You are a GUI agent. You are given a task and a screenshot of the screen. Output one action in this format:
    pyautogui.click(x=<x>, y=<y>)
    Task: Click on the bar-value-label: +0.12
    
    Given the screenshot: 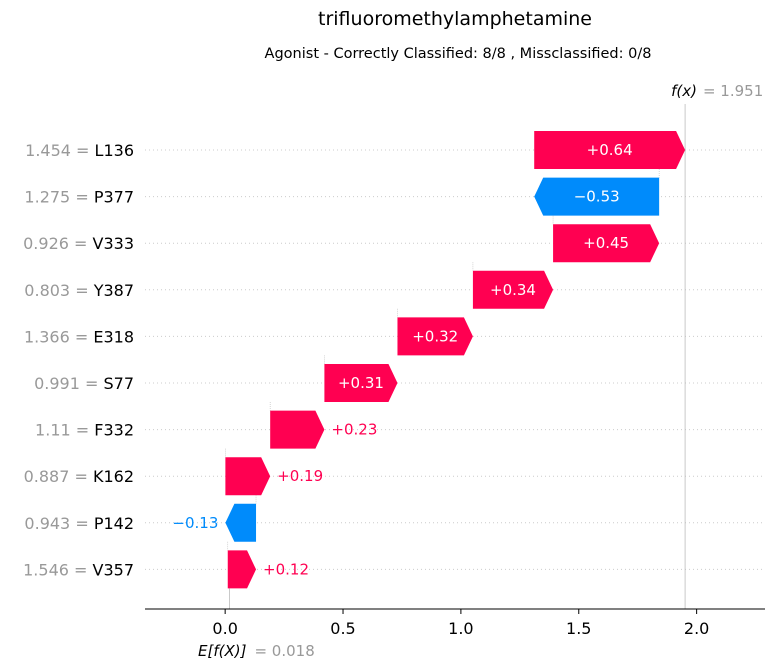 What is the action you would take?
    pyautogui.click(x=286, y=569)
    